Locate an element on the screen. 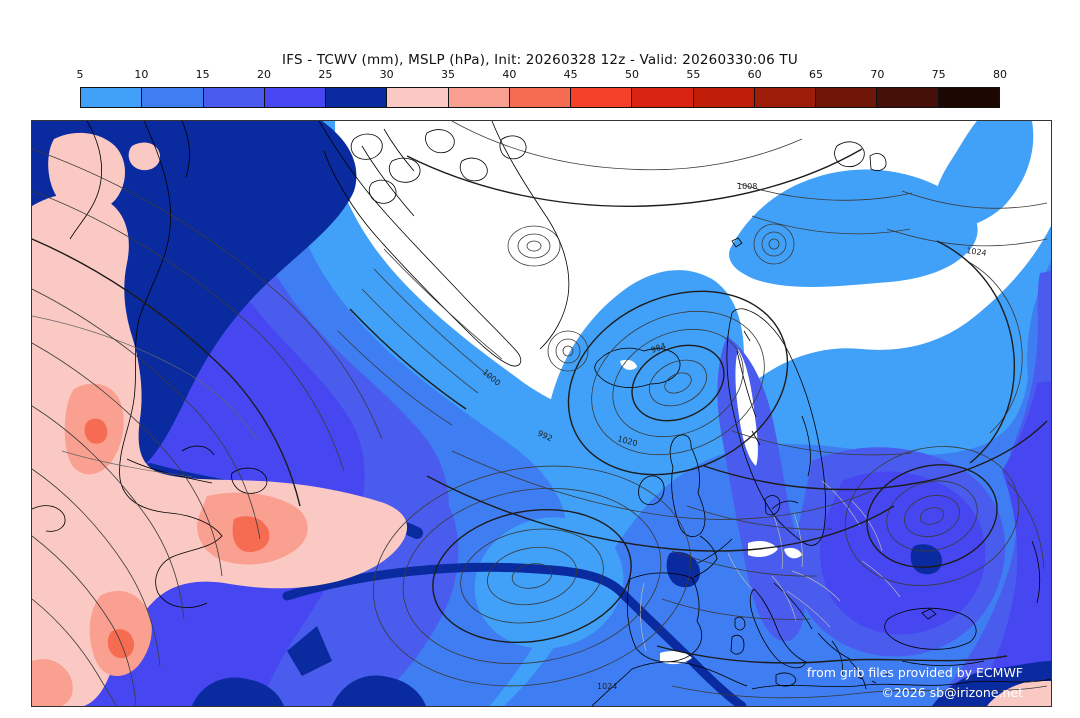 This screenshot has width=1080, height=718. attribution-line-2: ©2026 sb@irizone.net is located at coordinates (952, 692).